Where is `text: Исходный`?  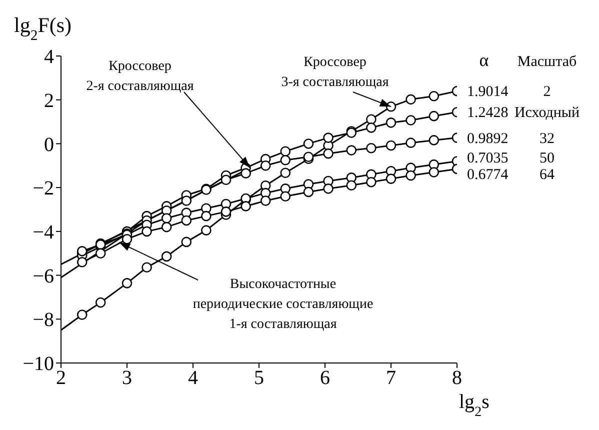
text: Исходный is located at coordinates (547, 113).